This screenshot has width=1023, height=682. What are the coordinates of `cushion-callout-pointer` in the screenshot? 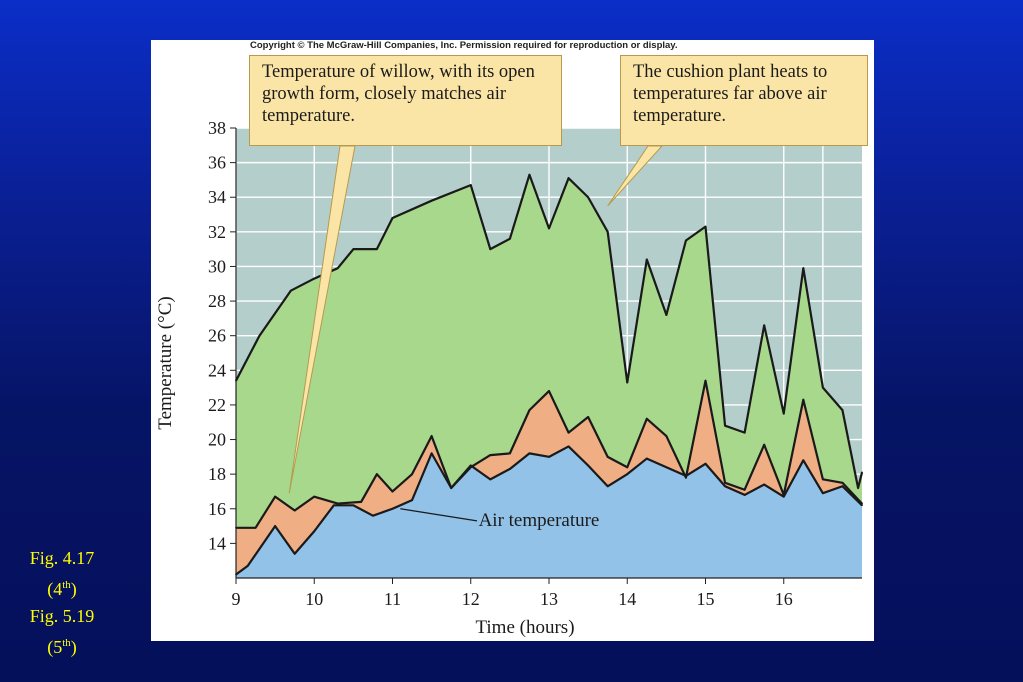 It's located at (635, 176).